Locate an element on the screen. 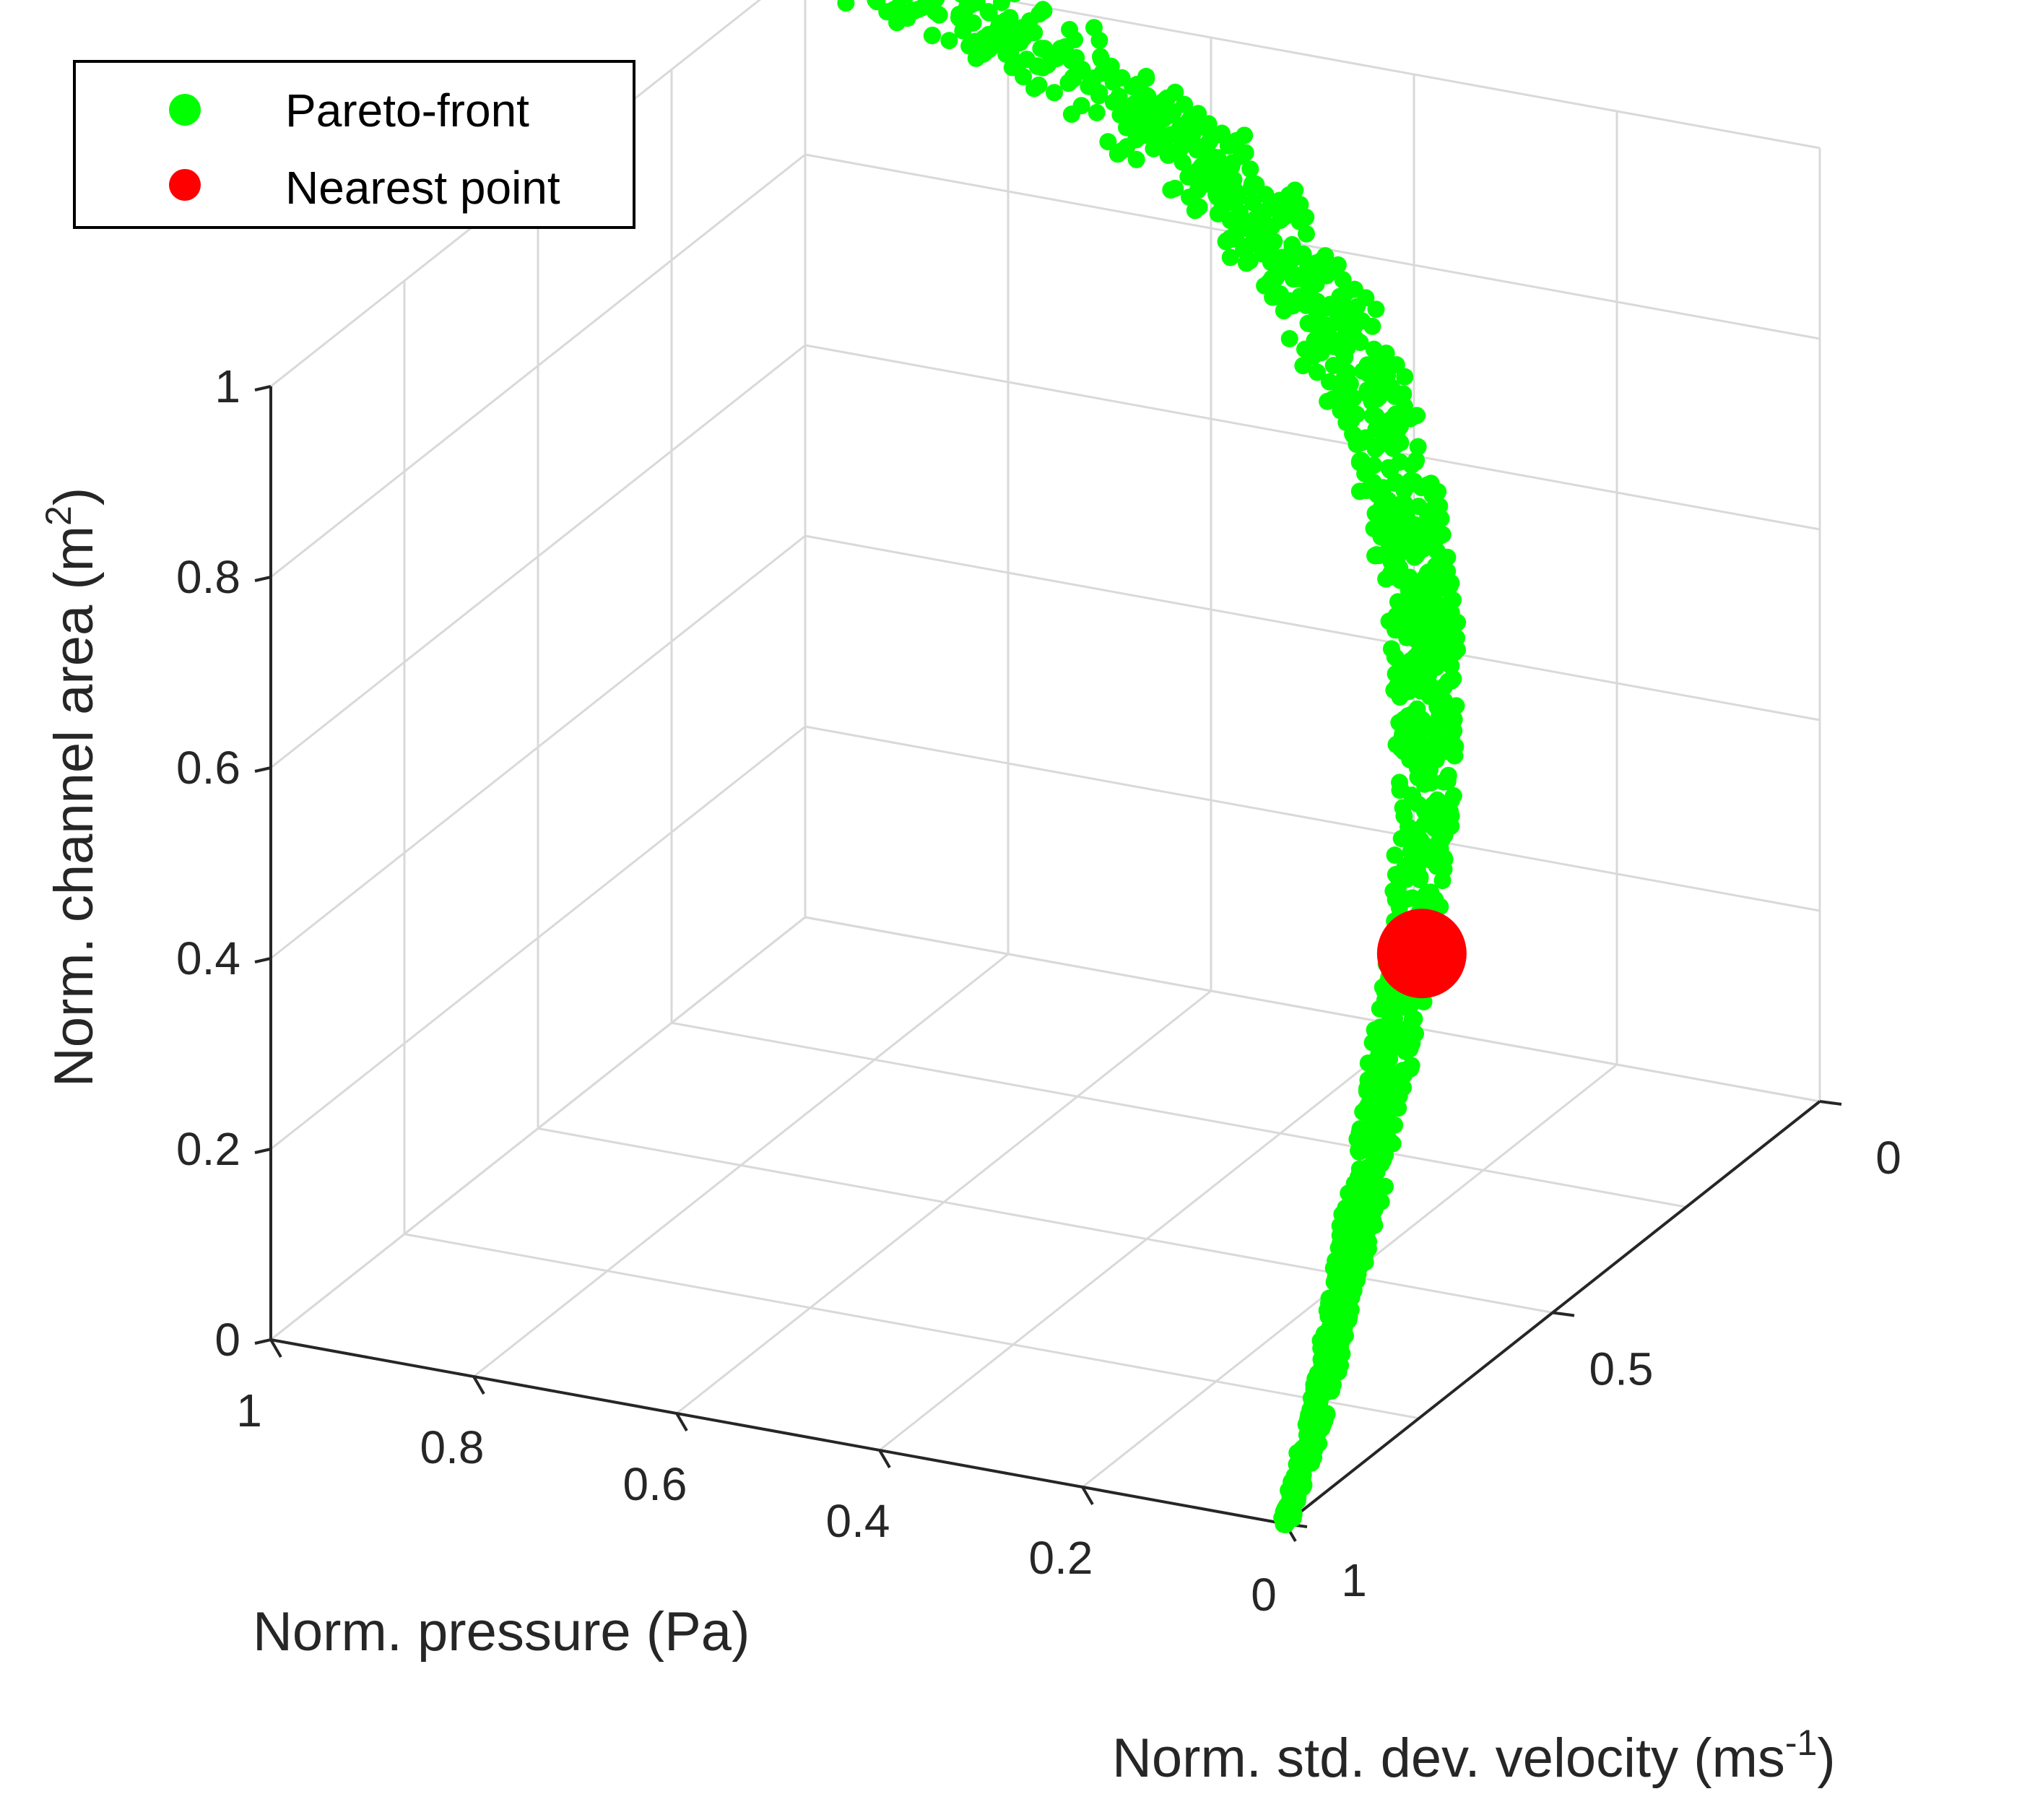 The image size is (2022, 1820). z-axis-title-suffix: ) is located at coordinates (74, 497).